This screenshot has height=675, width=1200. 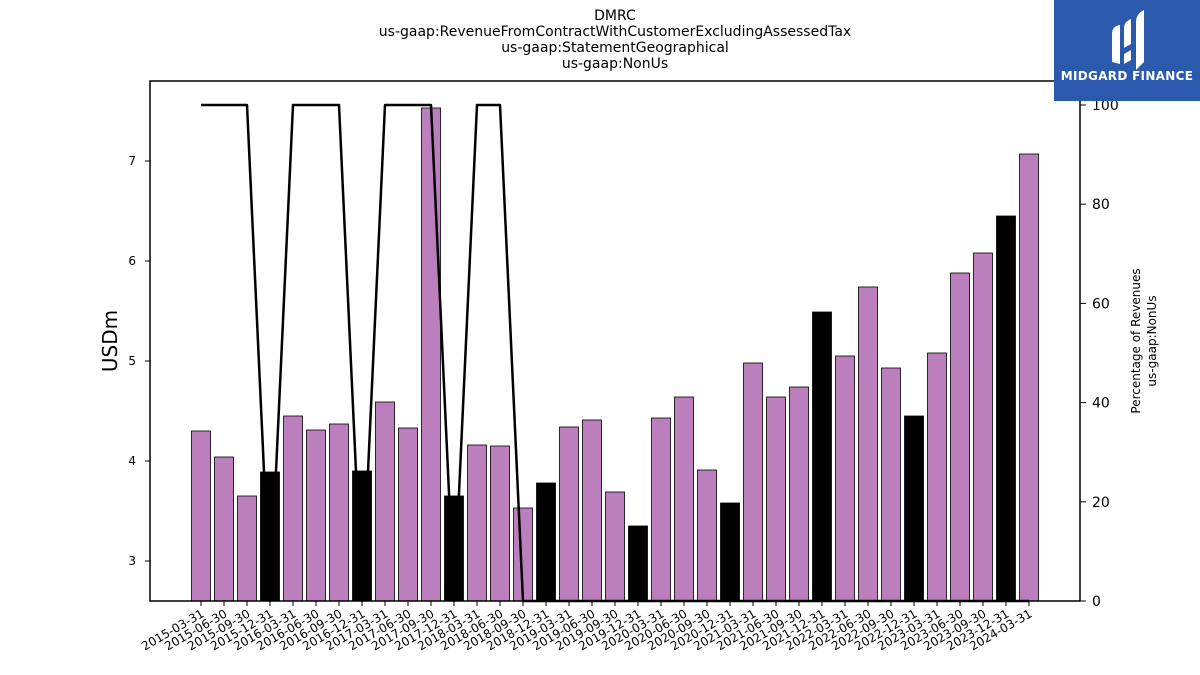 What do you see at coordinates (1136, 340) in the screenshot?
I see `y2-axis-label-line-1: Percentage of Revenues` at bounding box center [1136, 340].